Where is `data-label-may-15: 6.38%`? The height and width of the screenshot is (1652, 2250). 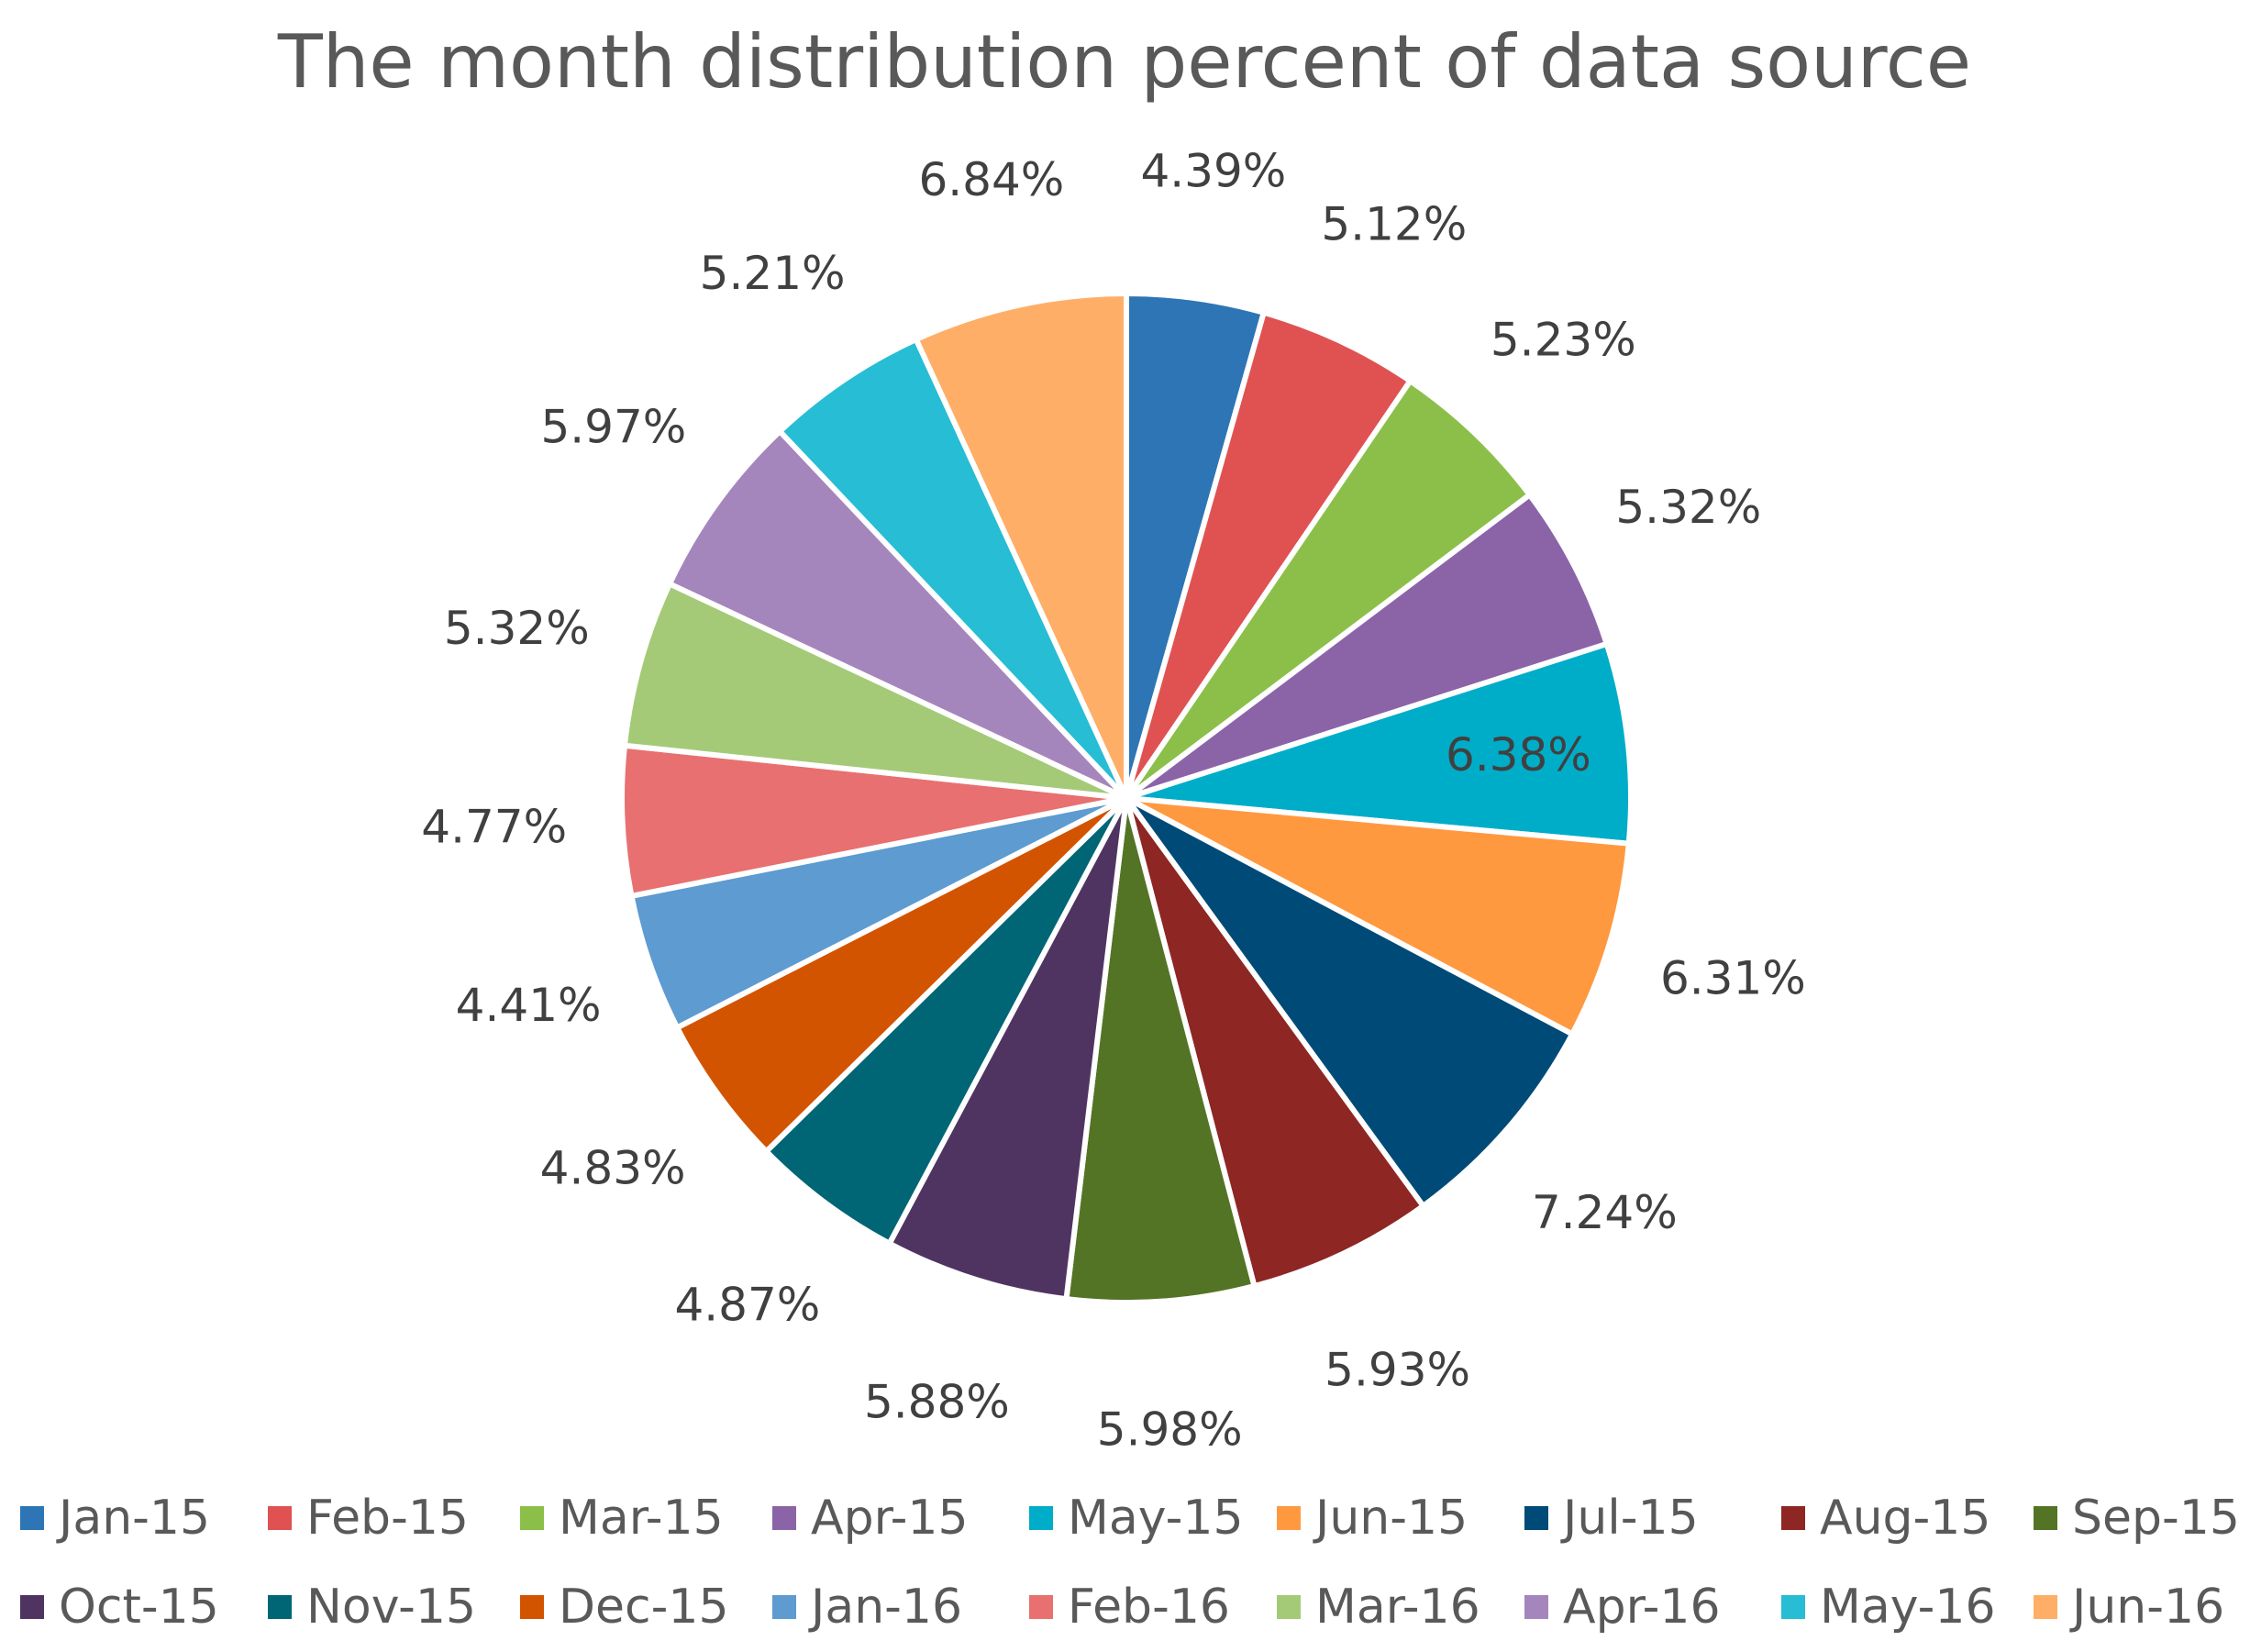
data-label-may-15: 6.38% is located at coordinates (1518, 755).